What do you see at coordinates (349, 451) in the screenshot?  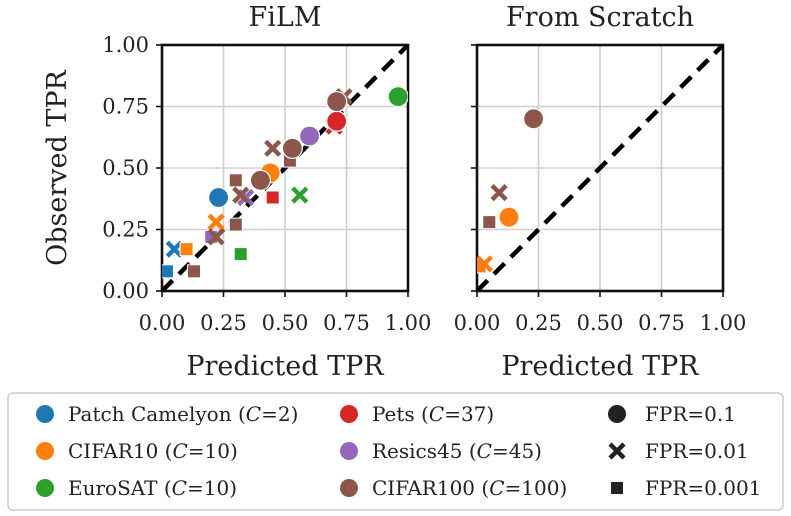 I see `legend-marker-resics` at bounding box center [349, 451].